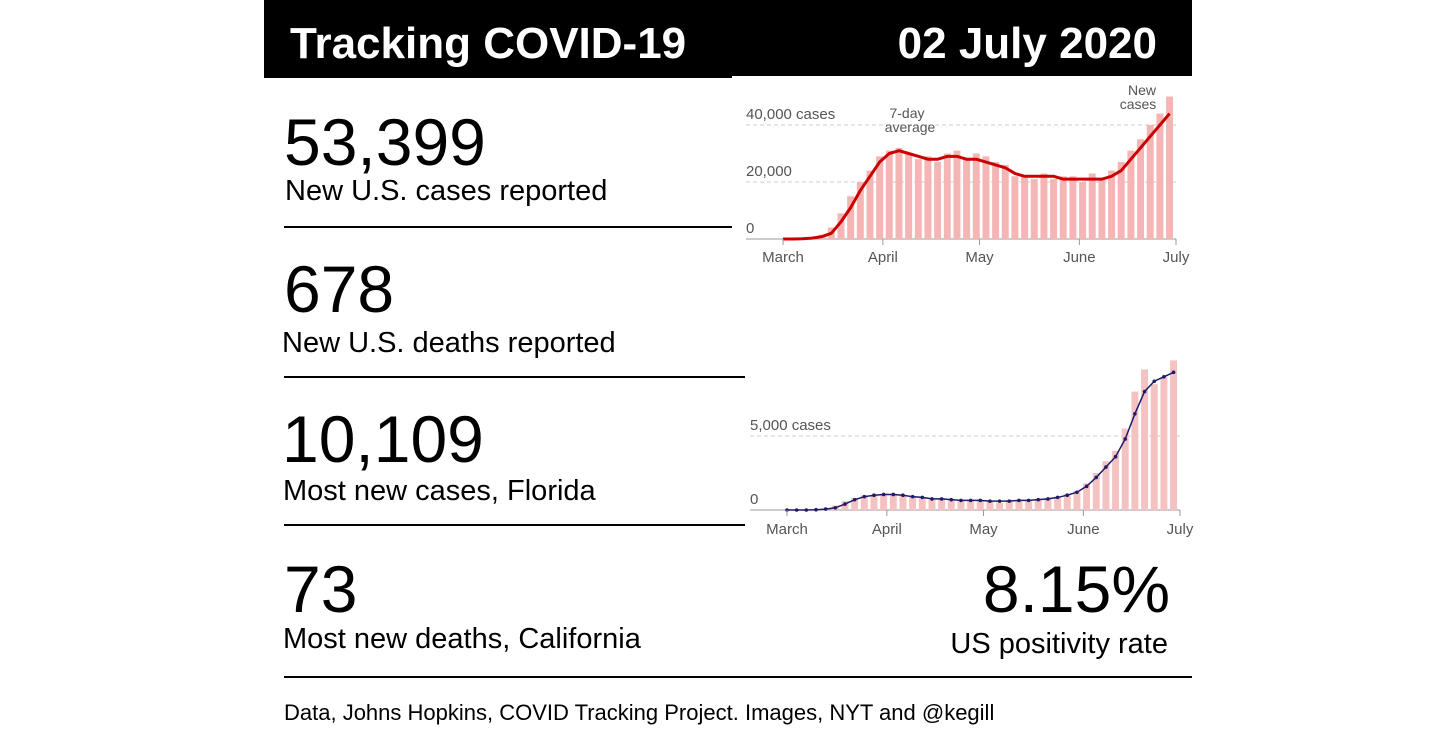  I want to click on stat-label: Most new cases, Florida, so click(440, 491).